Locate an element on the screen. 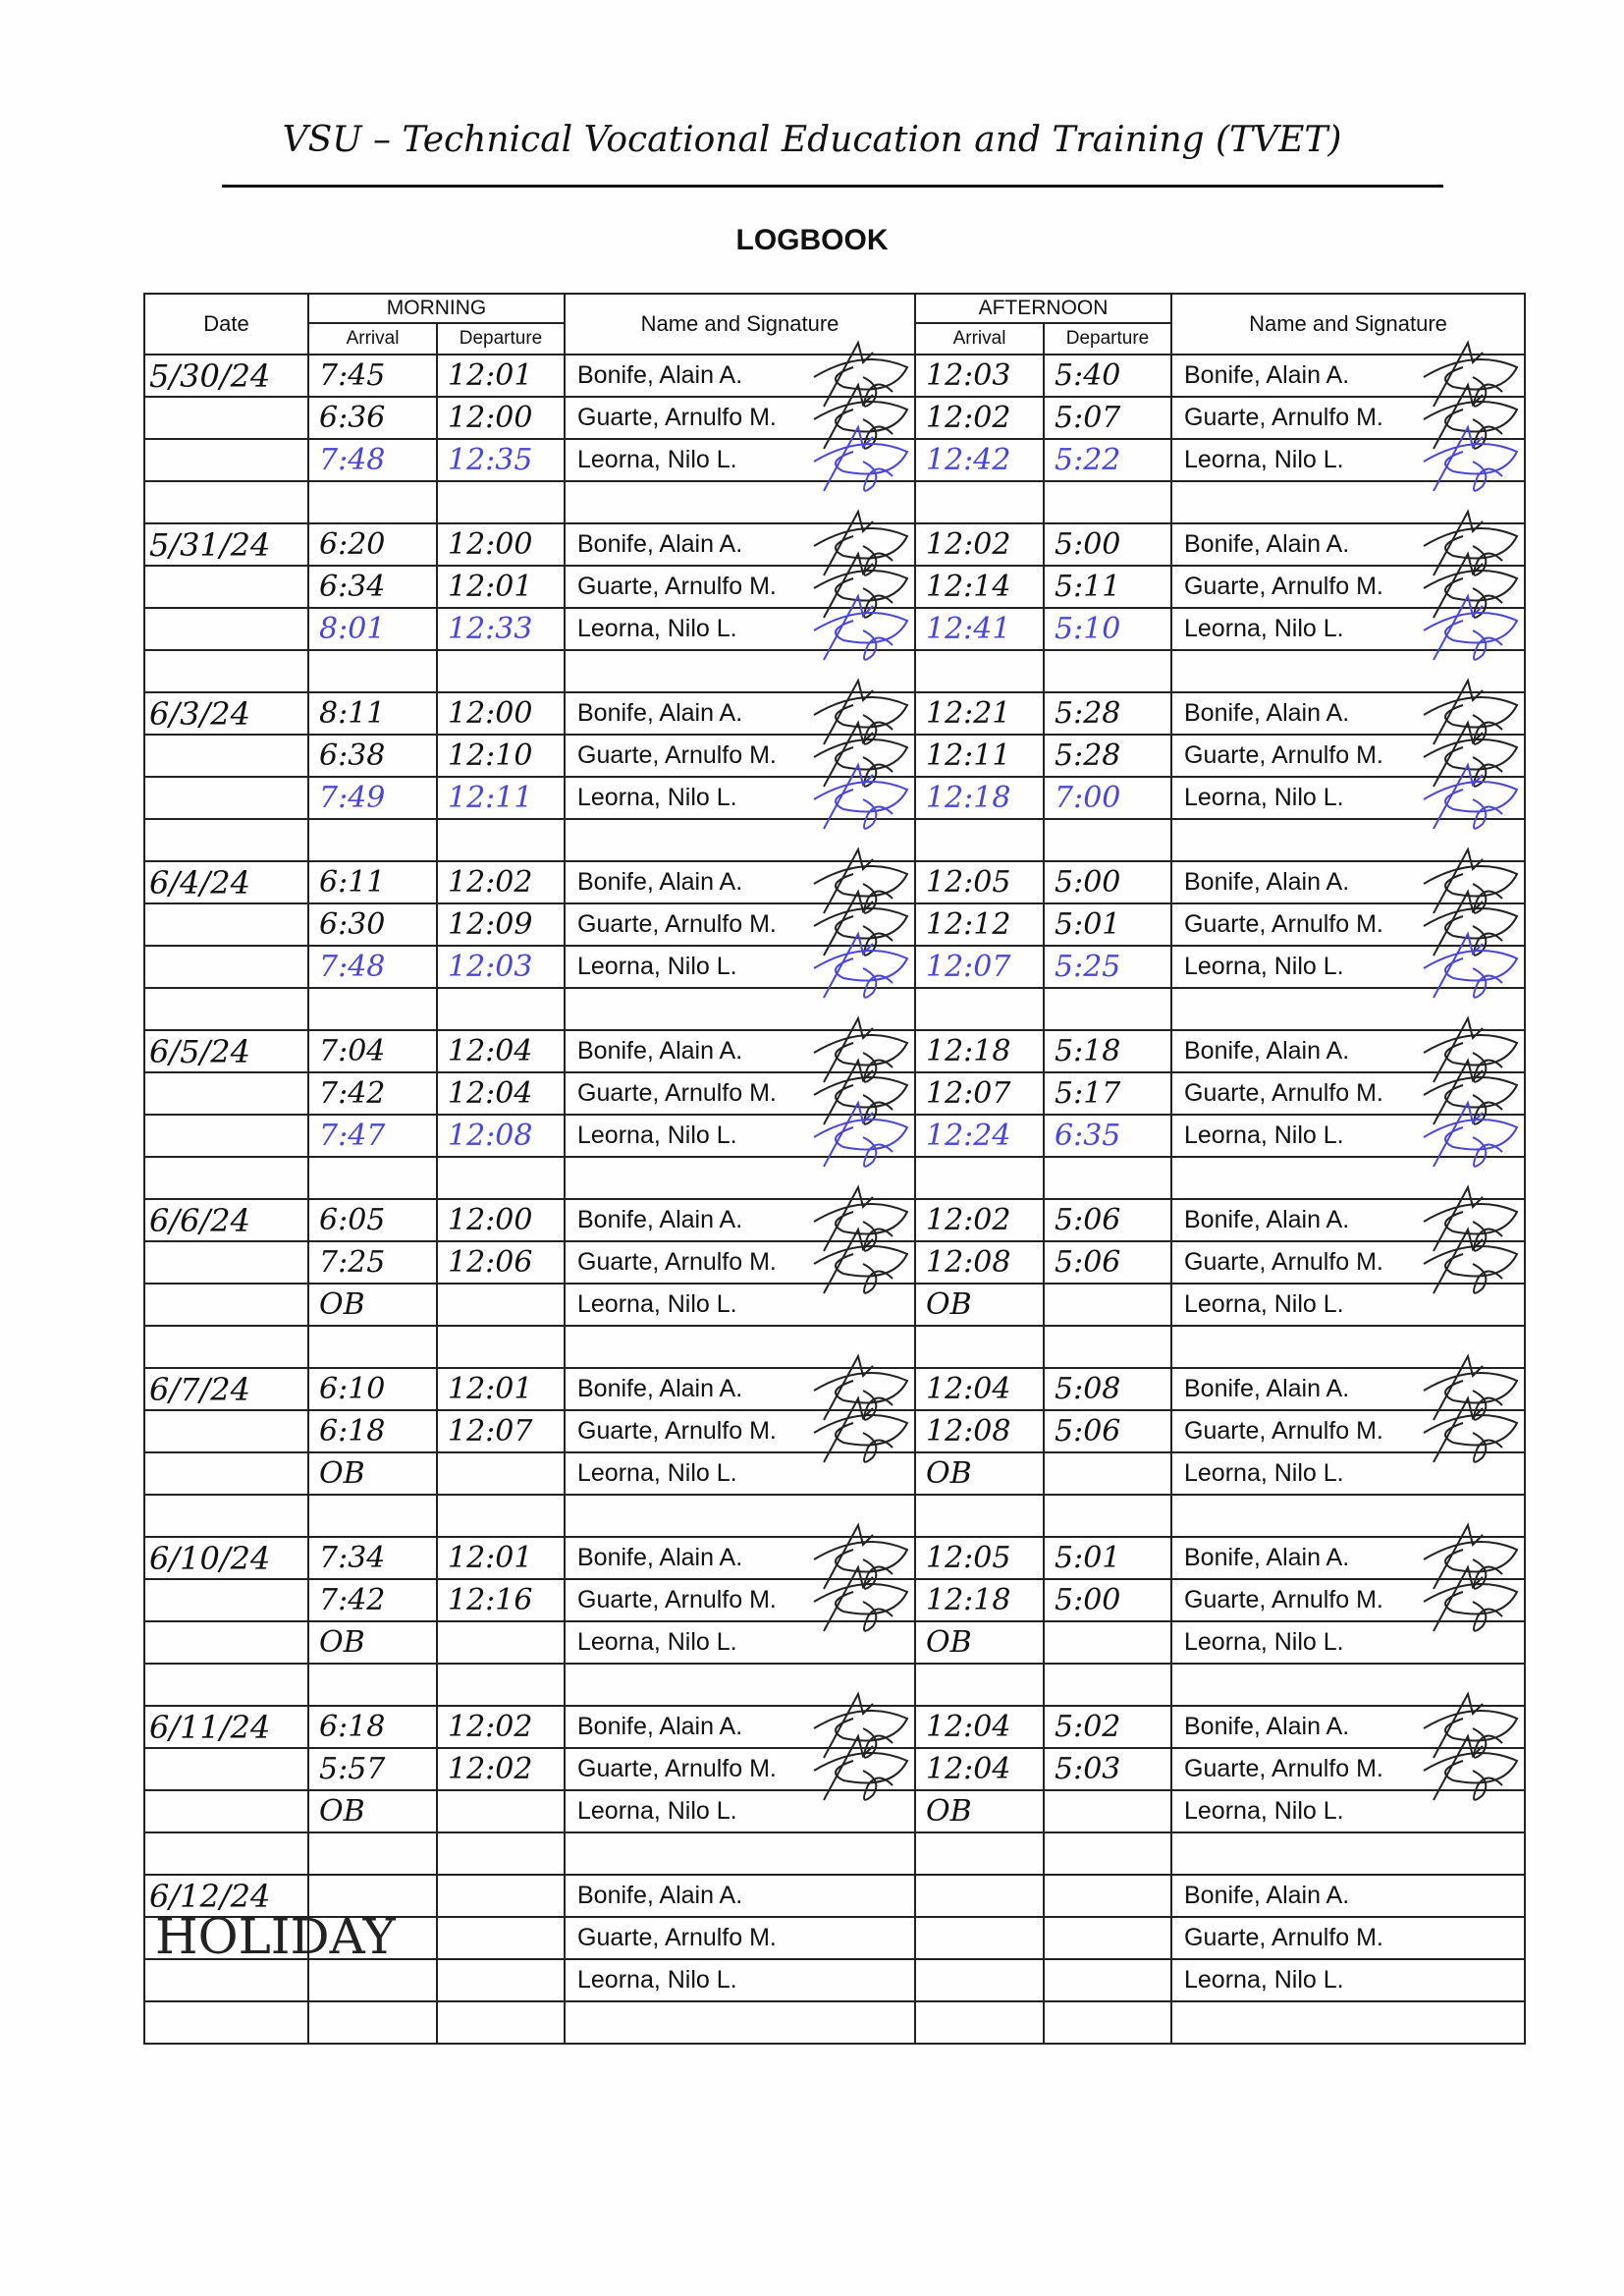 This screenshot has height=2296, width=1624. header-am-departure: Departure is located at coordinates (501, 338).